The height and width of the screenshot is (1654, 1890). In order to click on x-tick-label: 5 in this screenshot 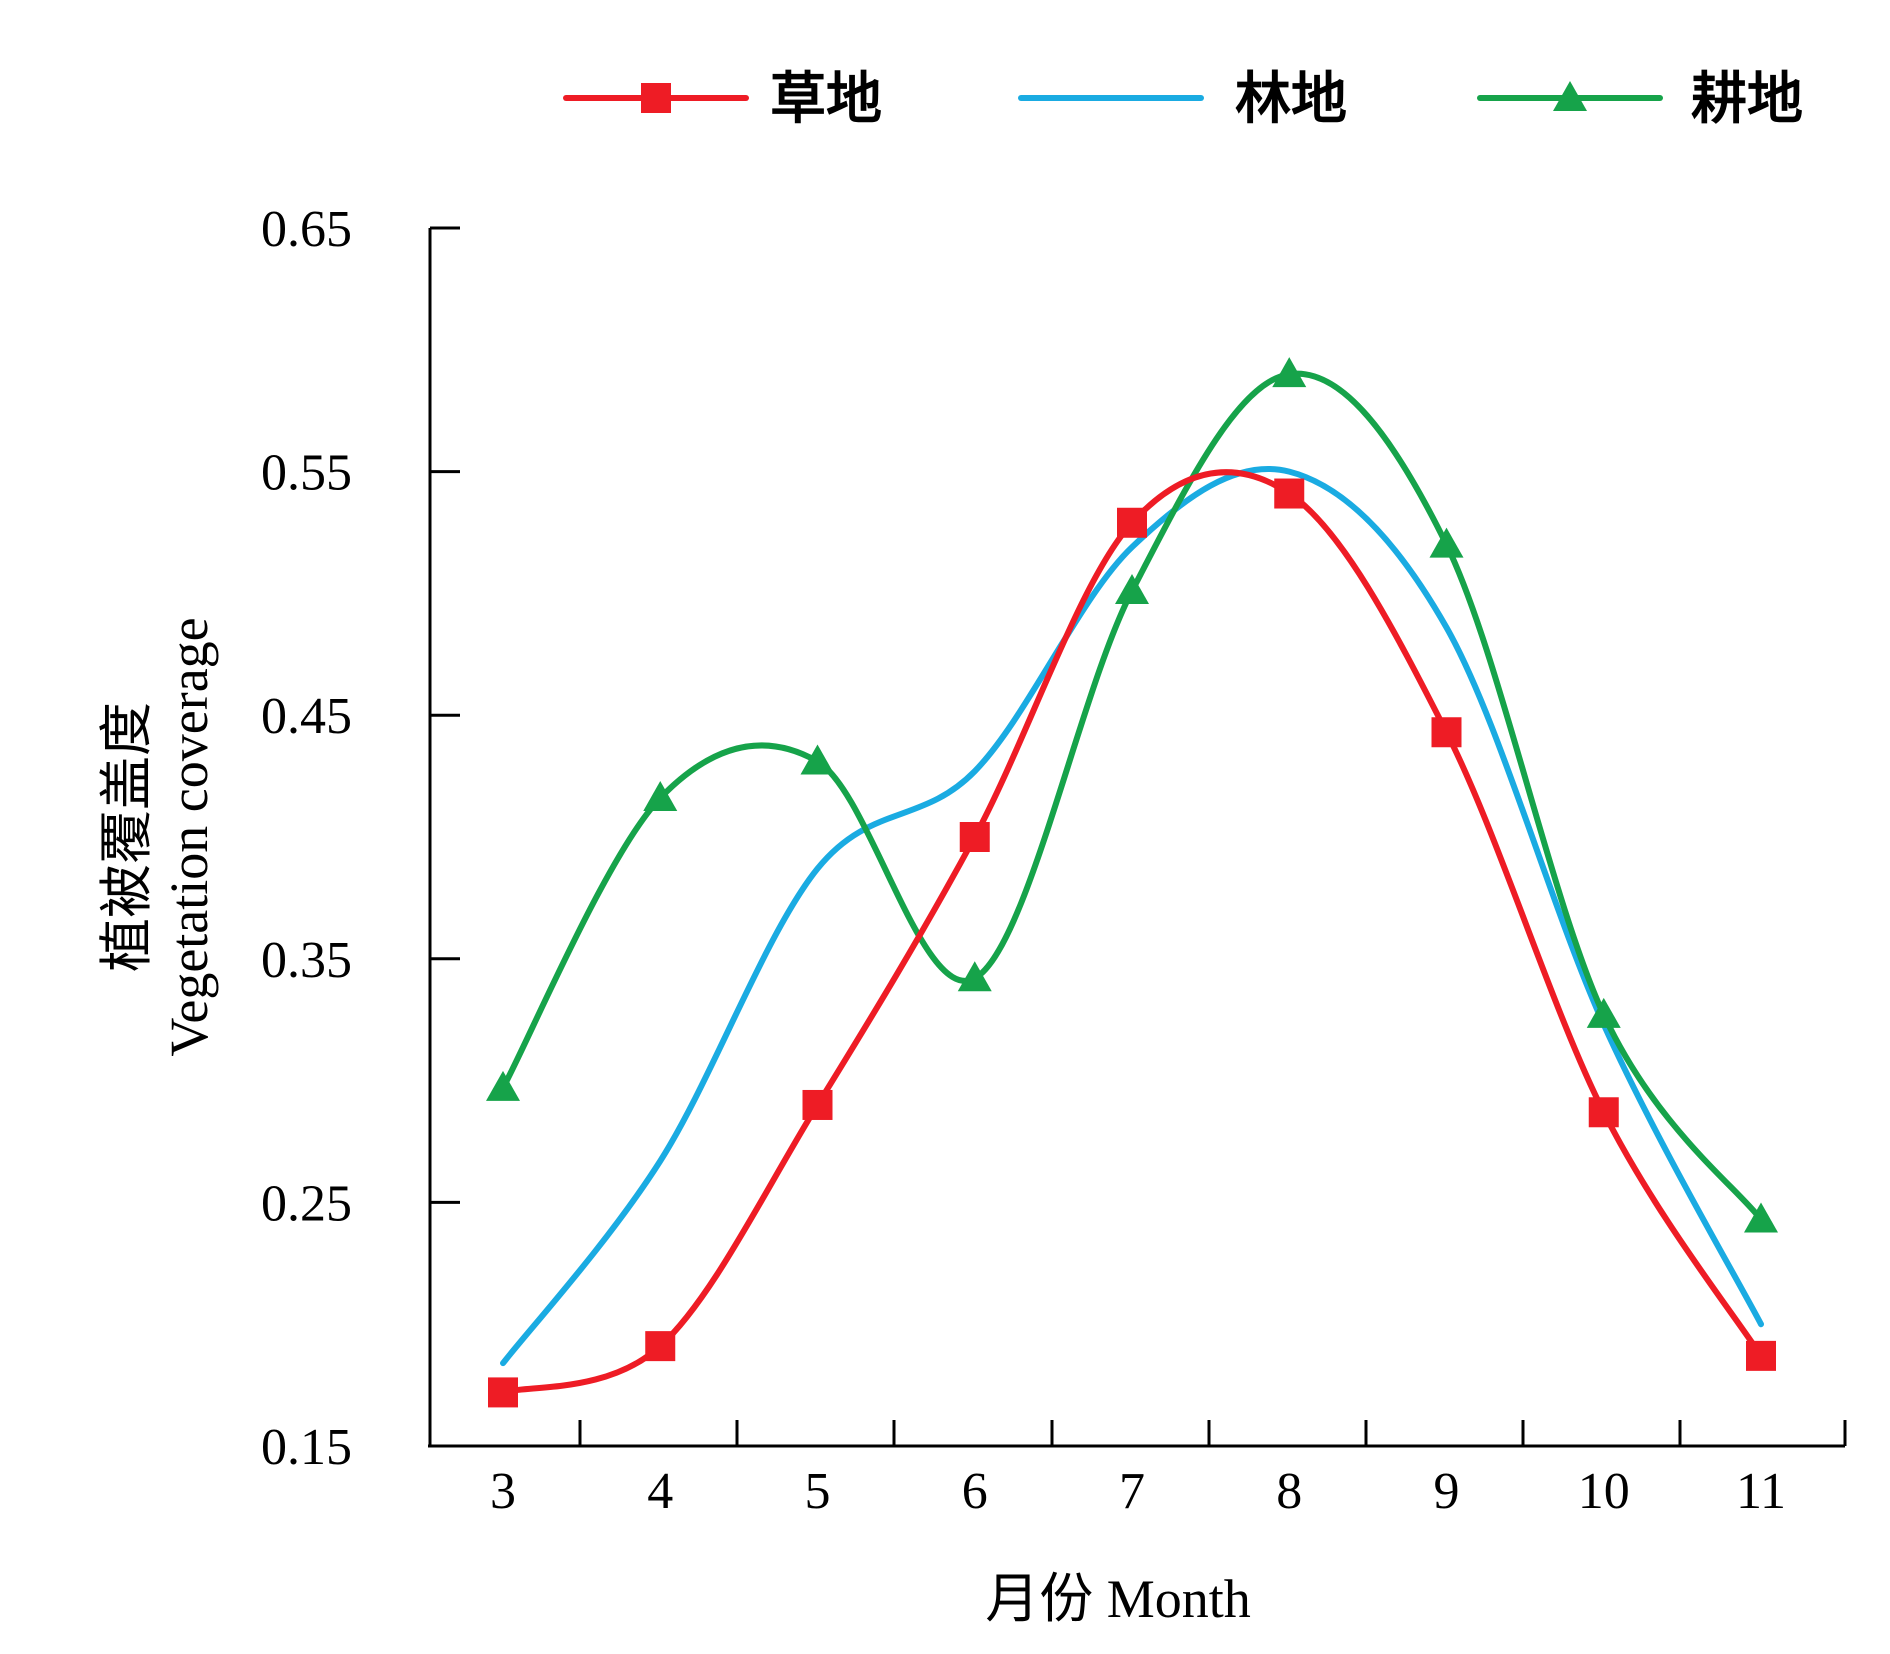, I will do `click(818, 1491)`.